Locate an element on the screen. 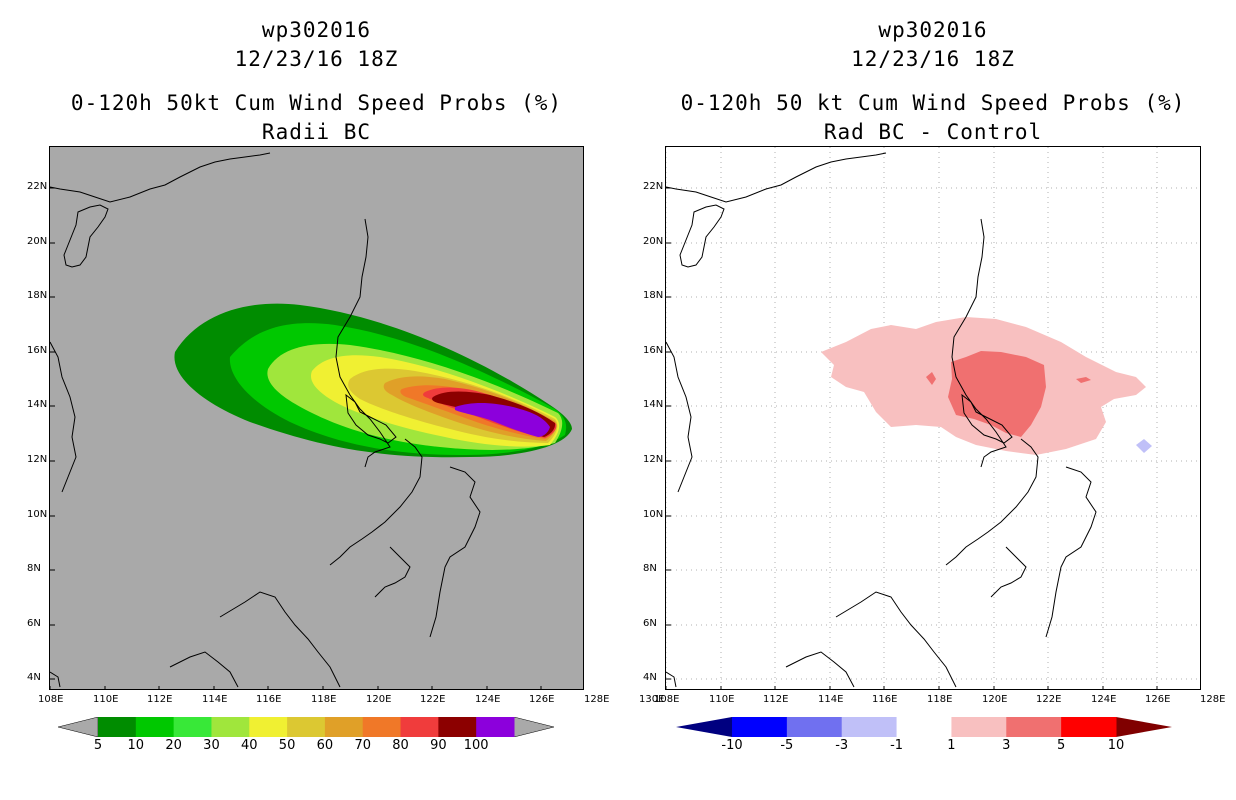 The width and height of the screenshot is (1236, 800). colorbar-label: -10 is located at coordinates (732, 745).